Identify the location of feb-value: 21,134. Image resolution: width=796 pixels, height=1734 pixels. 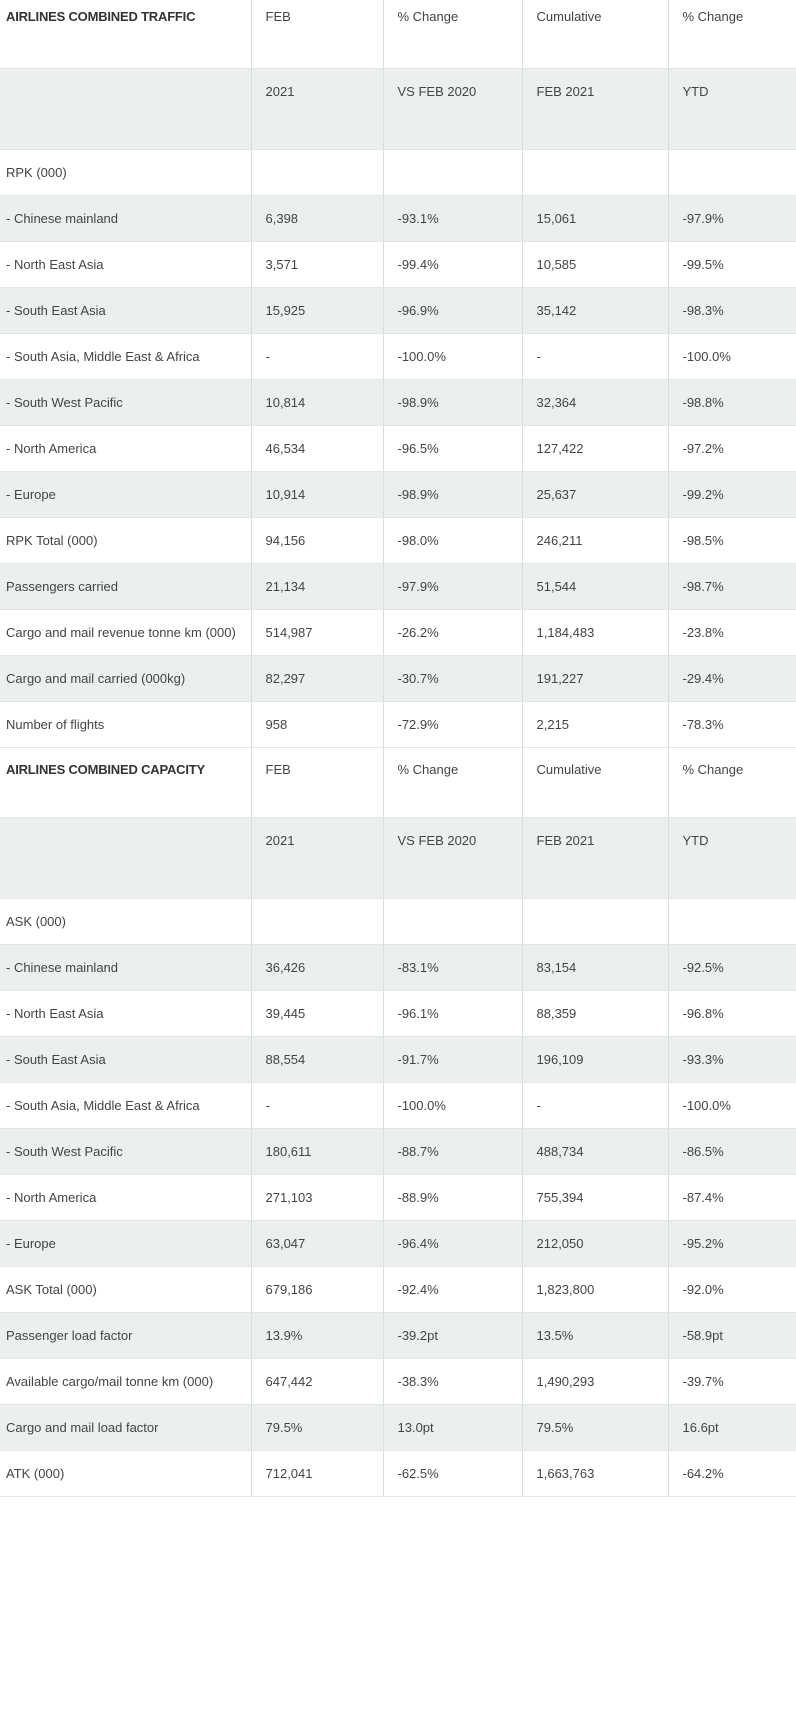
(316, 586).